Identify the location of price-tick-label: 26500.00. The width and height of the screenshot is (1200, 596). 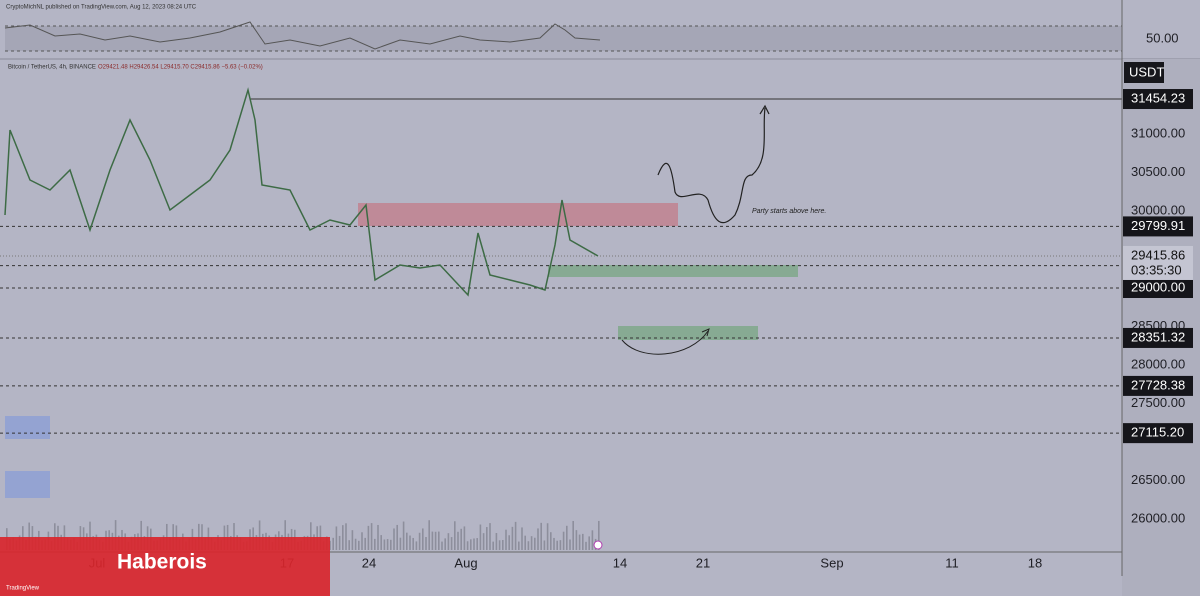
(1158, 479).